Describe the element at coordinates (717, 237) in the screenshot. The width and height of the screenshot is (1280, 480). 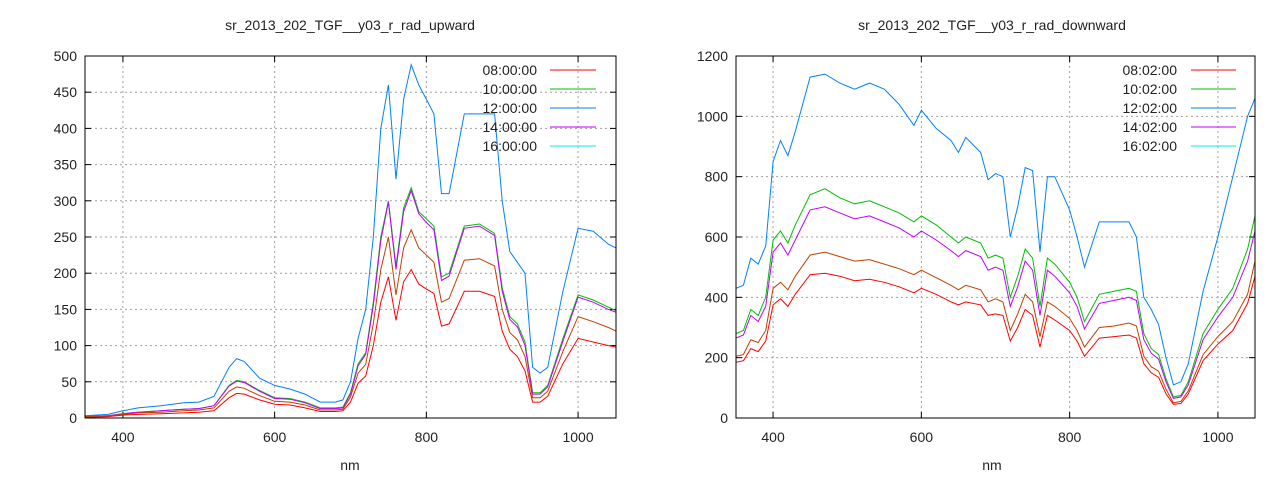
I see `y-tick-label: 600` at that location.